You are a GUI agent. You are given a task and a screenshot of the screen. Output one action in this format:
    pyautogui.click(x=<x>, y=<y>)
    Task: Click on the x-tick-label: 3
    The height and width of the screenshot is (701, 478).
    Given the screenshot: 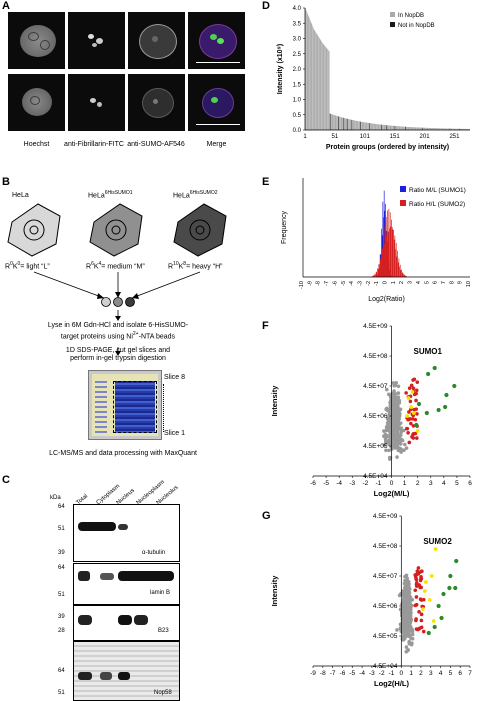 What is the action you would take?
    pyautogui.click(x=431, y=483)
    